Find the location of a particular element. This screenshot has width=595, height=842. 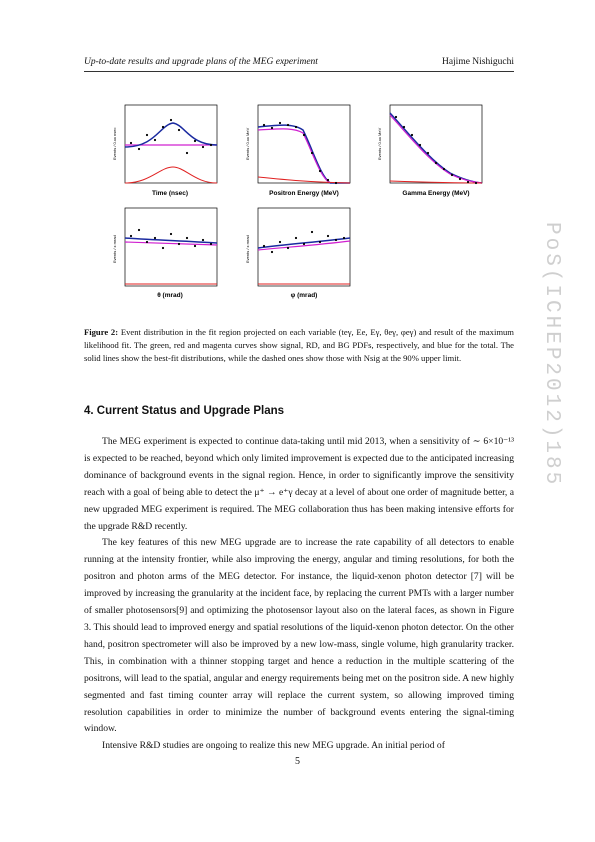

plot-phi-ylabel: Events / x mrad is located at coordinates (247, 249).